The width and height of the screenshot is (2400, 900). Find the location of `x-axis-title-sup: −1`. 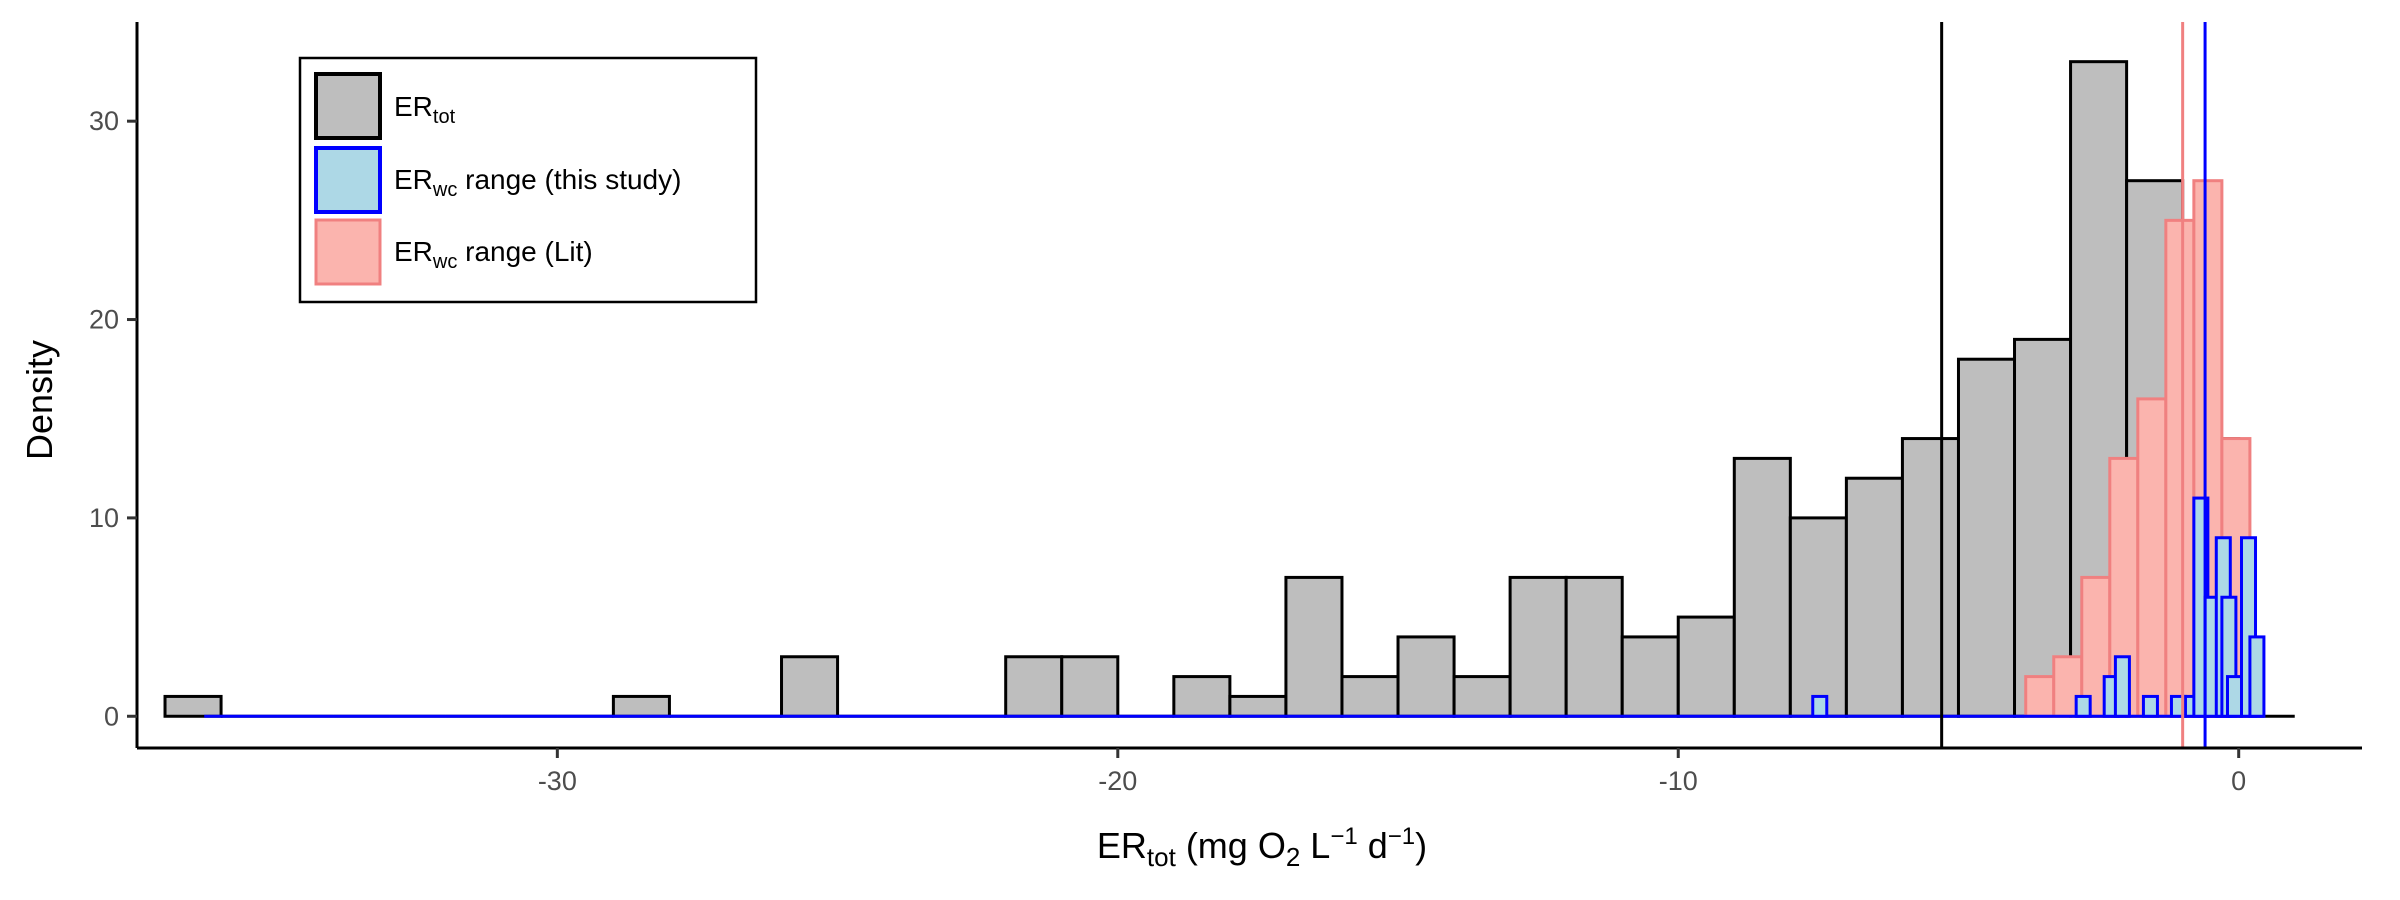

x-axis-title-sup: −1 is located at coordinates (1343, 836).